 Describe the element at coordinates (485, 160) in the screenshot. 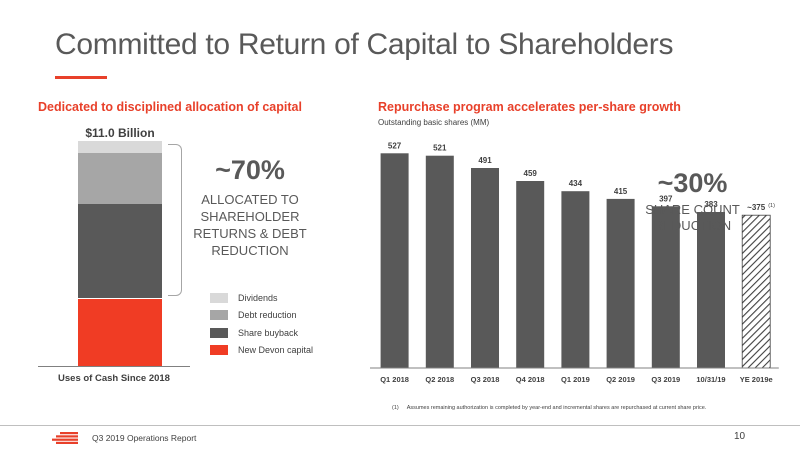

I see `bar-value-label: 491` at that location.